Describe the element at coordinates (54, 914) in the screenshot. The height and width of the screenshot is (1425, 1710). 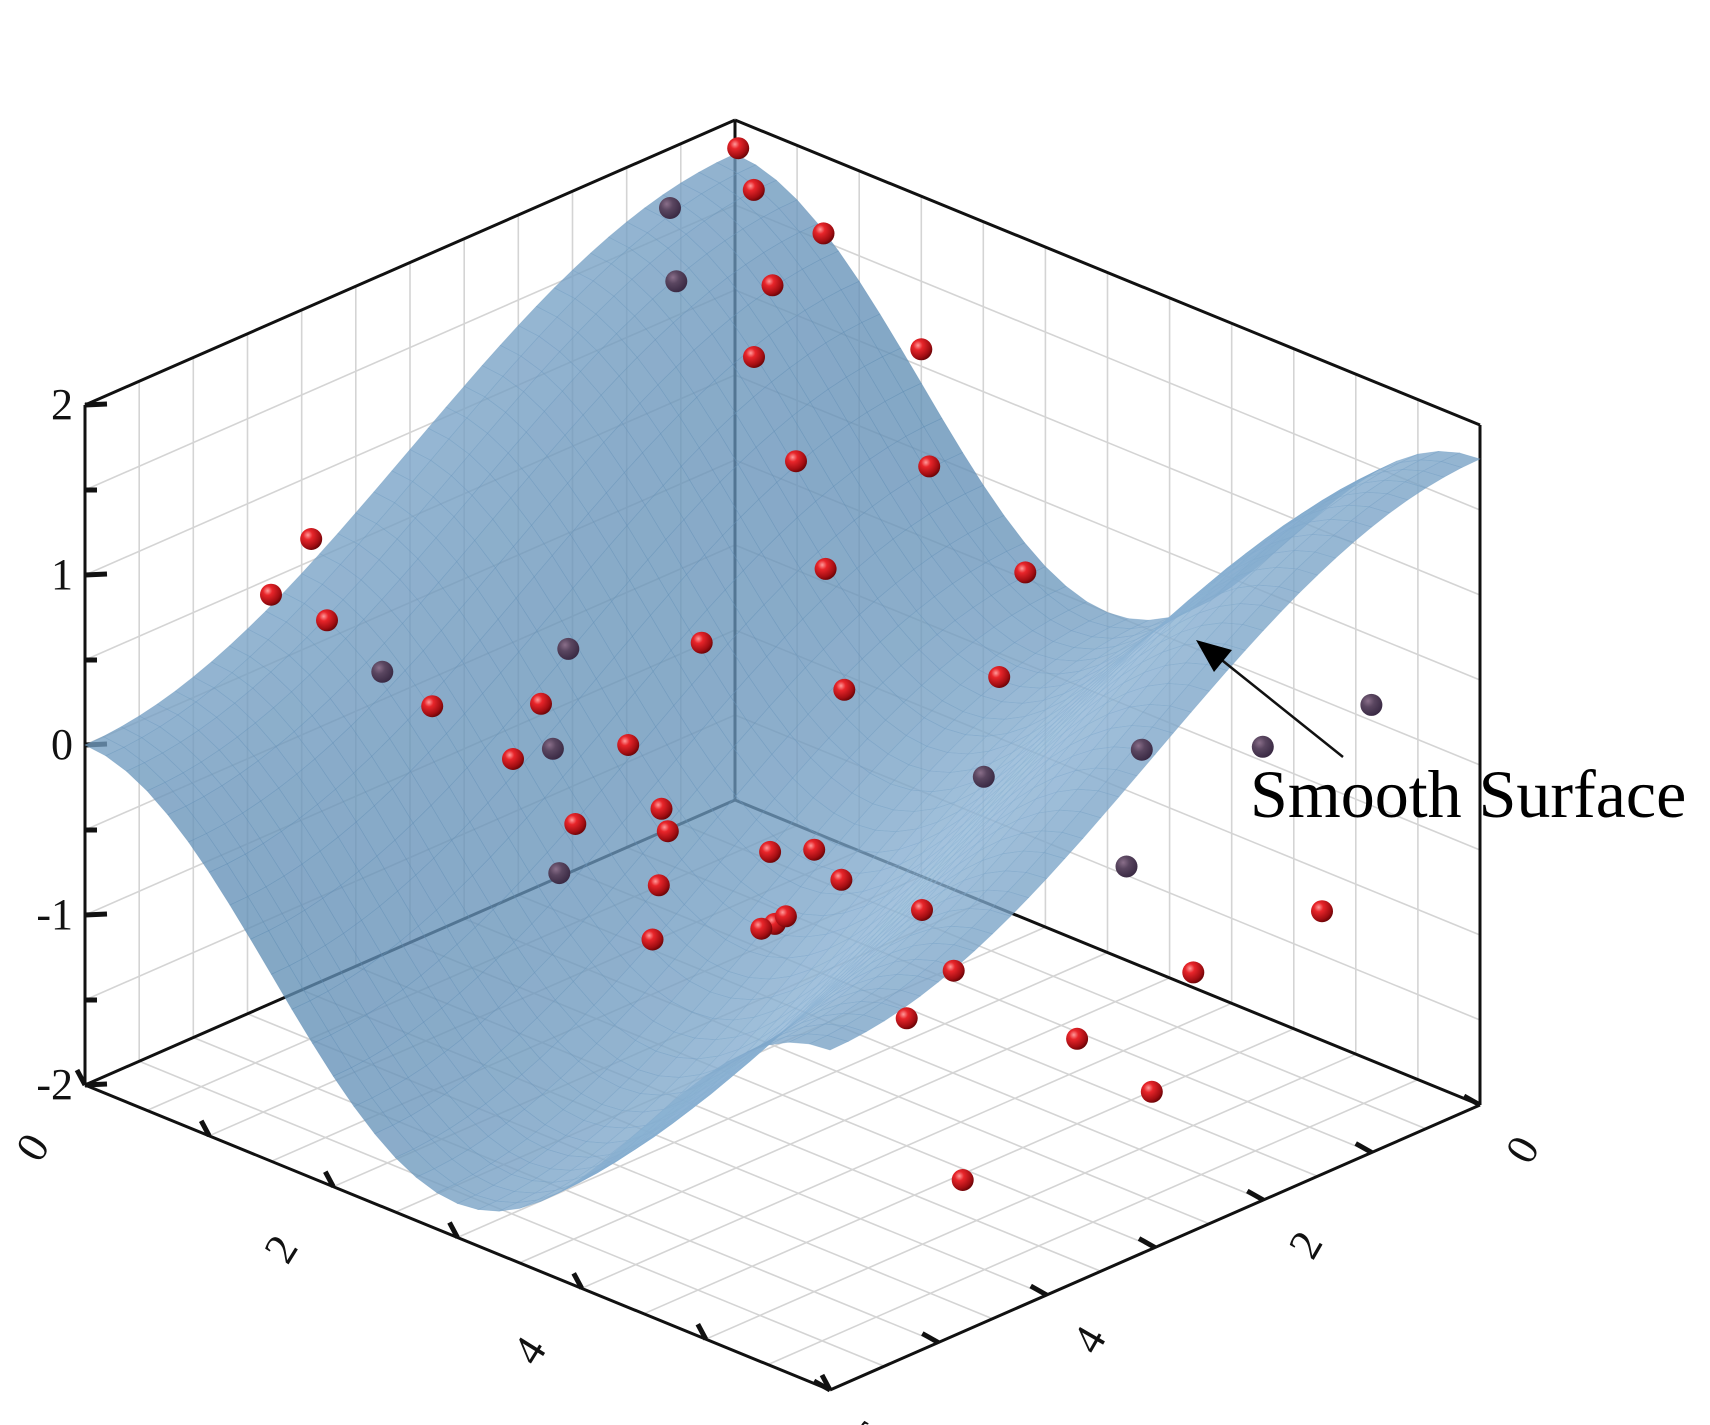
I see `z-tick-label: -1` at that location.